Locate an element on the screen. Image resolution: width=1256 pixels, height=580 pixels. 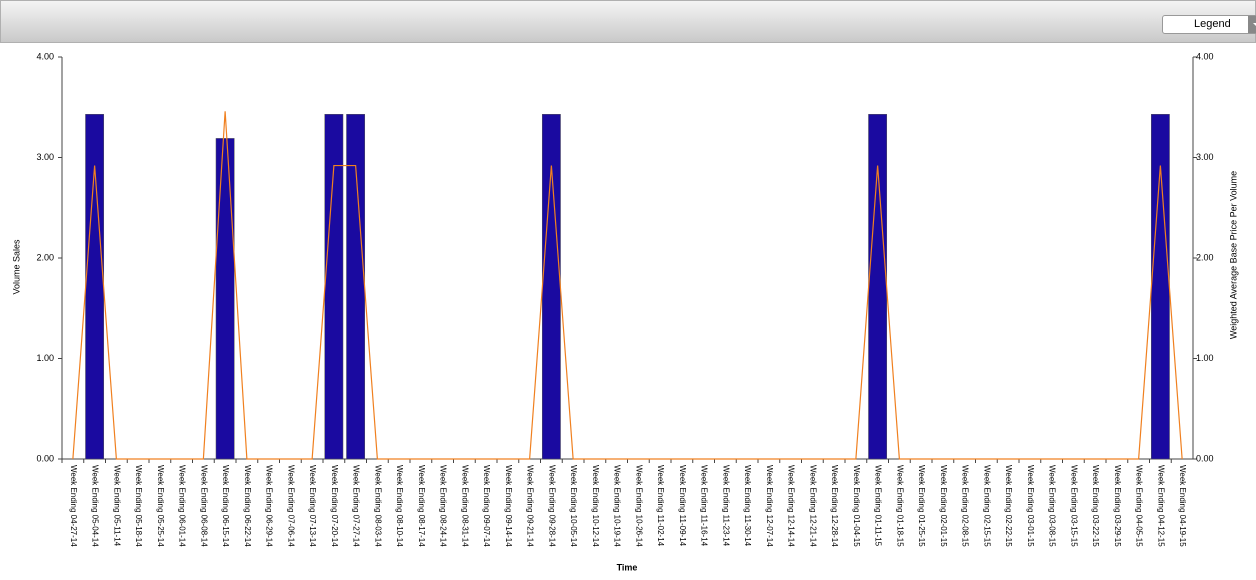
x-tick-label: Week Ending 08-17-14 is located at coordinates (421, 506).